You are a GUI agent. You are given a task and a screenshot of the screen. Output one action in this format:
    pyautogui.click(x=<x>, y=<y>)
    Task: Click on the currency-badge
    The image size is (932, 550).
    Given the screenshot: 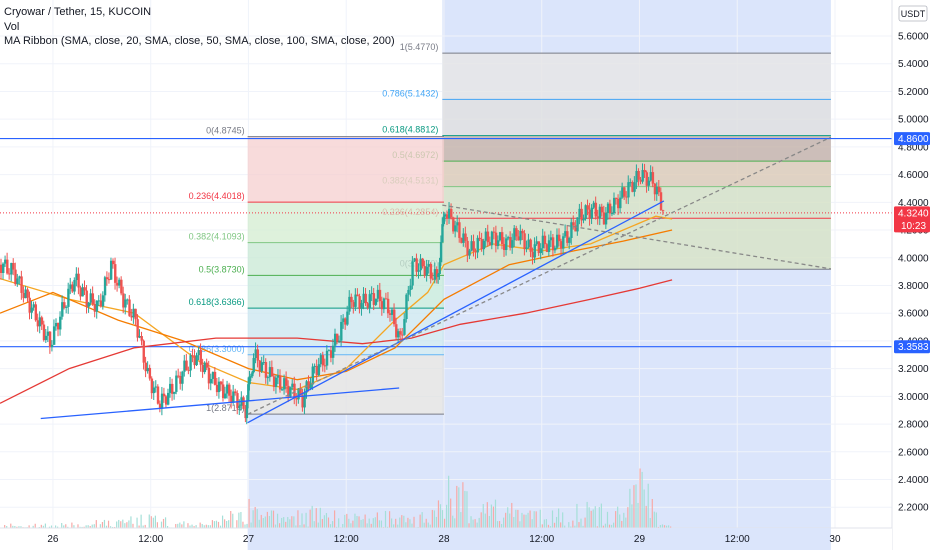 What is the action you would take?
    pyautogui.click(x=913, y=13)
    